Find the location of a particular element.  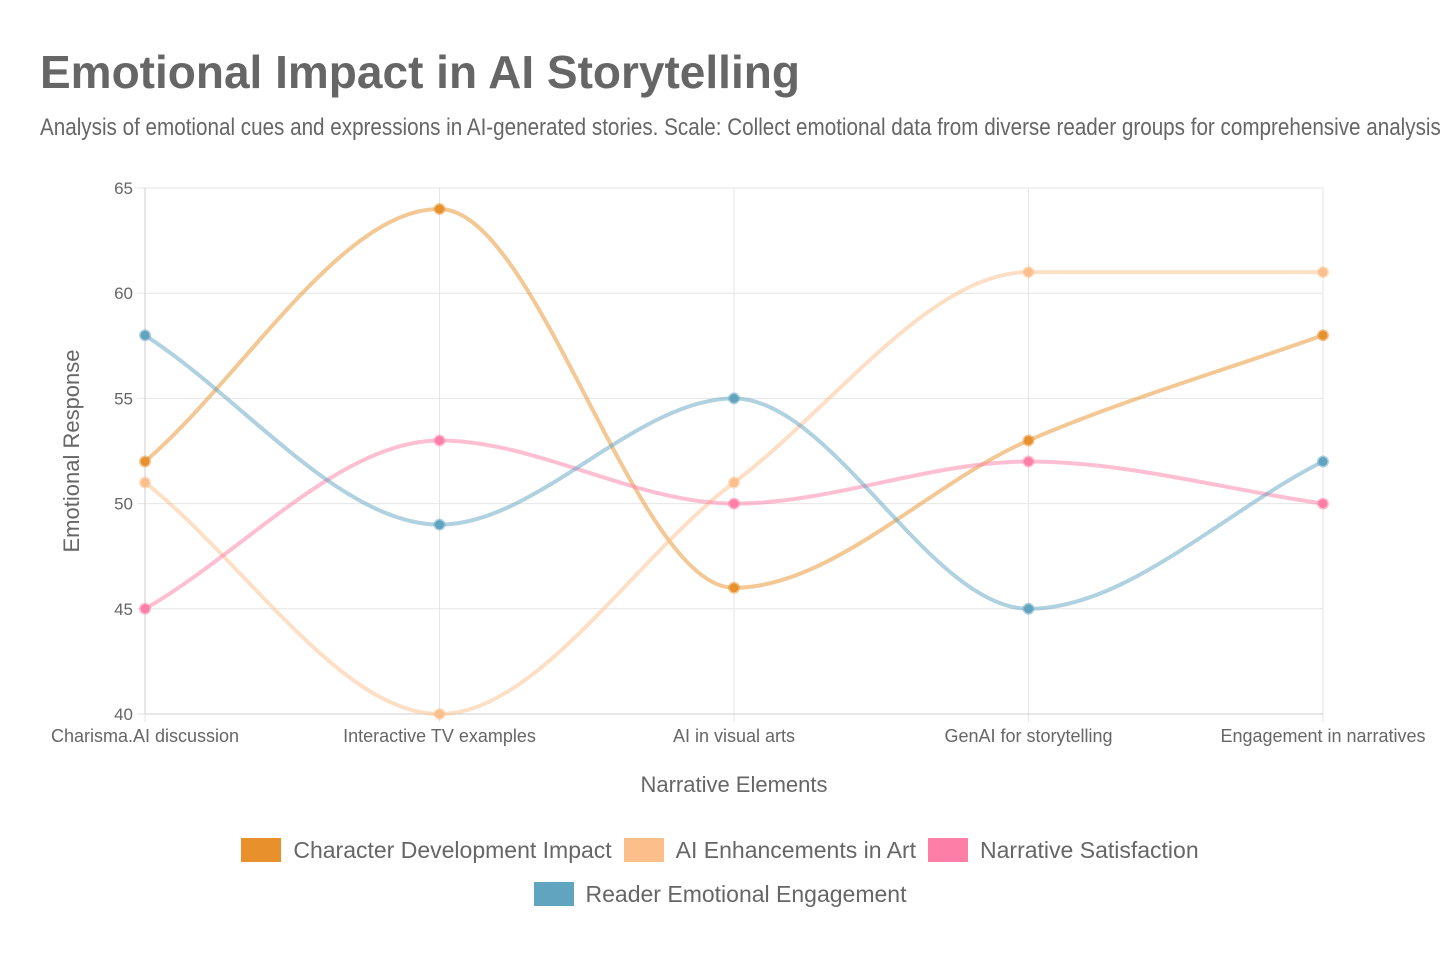

x-tick-label: GenAI for storytelling is located at coordinates (1028, 736).